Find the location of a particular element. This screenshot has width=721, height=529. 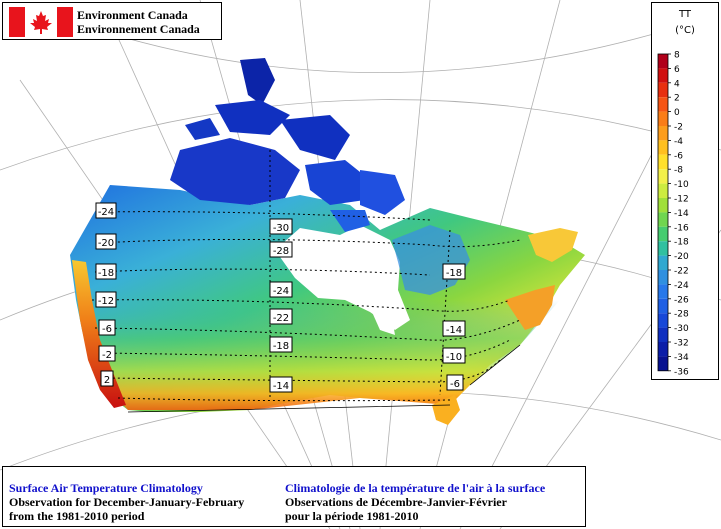

arctic-islands is located at coordinates (287, 145).